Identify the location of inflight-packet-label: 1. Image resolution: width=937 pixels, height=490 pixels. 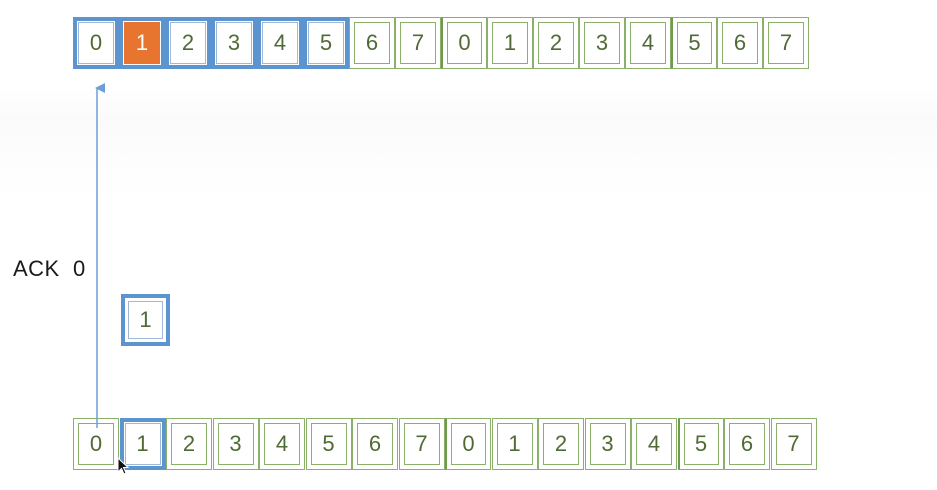
(145, 320).